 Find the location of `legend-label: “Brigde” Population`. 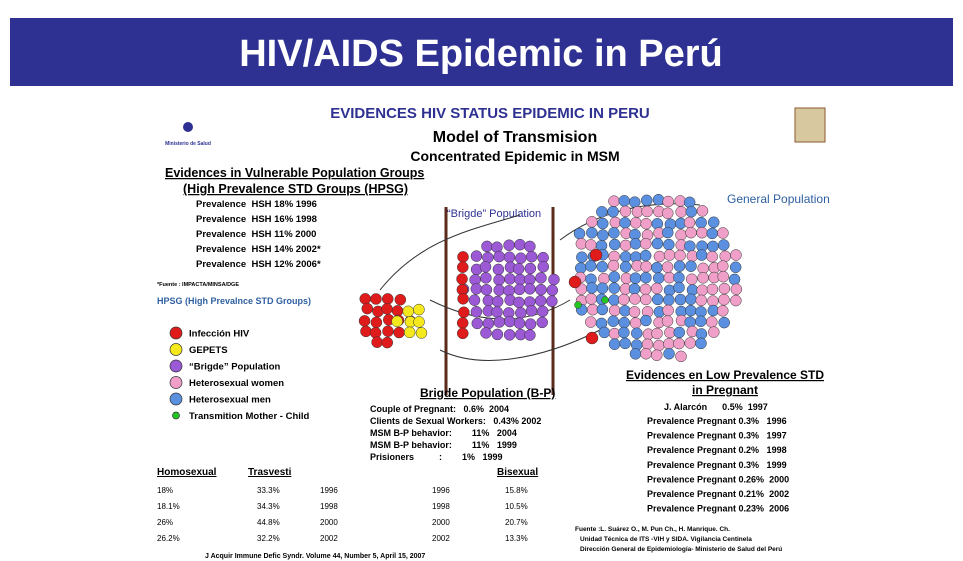

legend-label: “Brigde” Population is located at coordinates (235, 367).